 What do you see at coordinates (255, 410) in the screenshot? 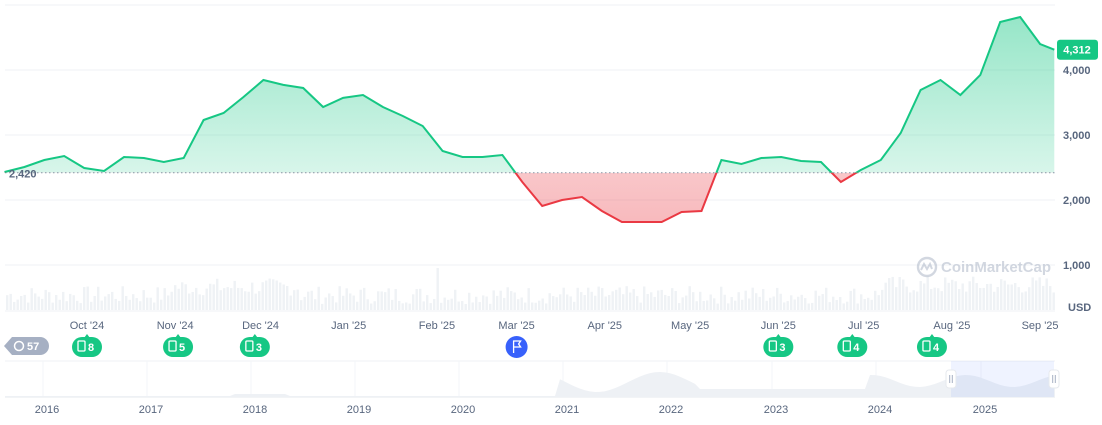
I see `navigator-year-label: 2018` at bounding box center [255, 410].